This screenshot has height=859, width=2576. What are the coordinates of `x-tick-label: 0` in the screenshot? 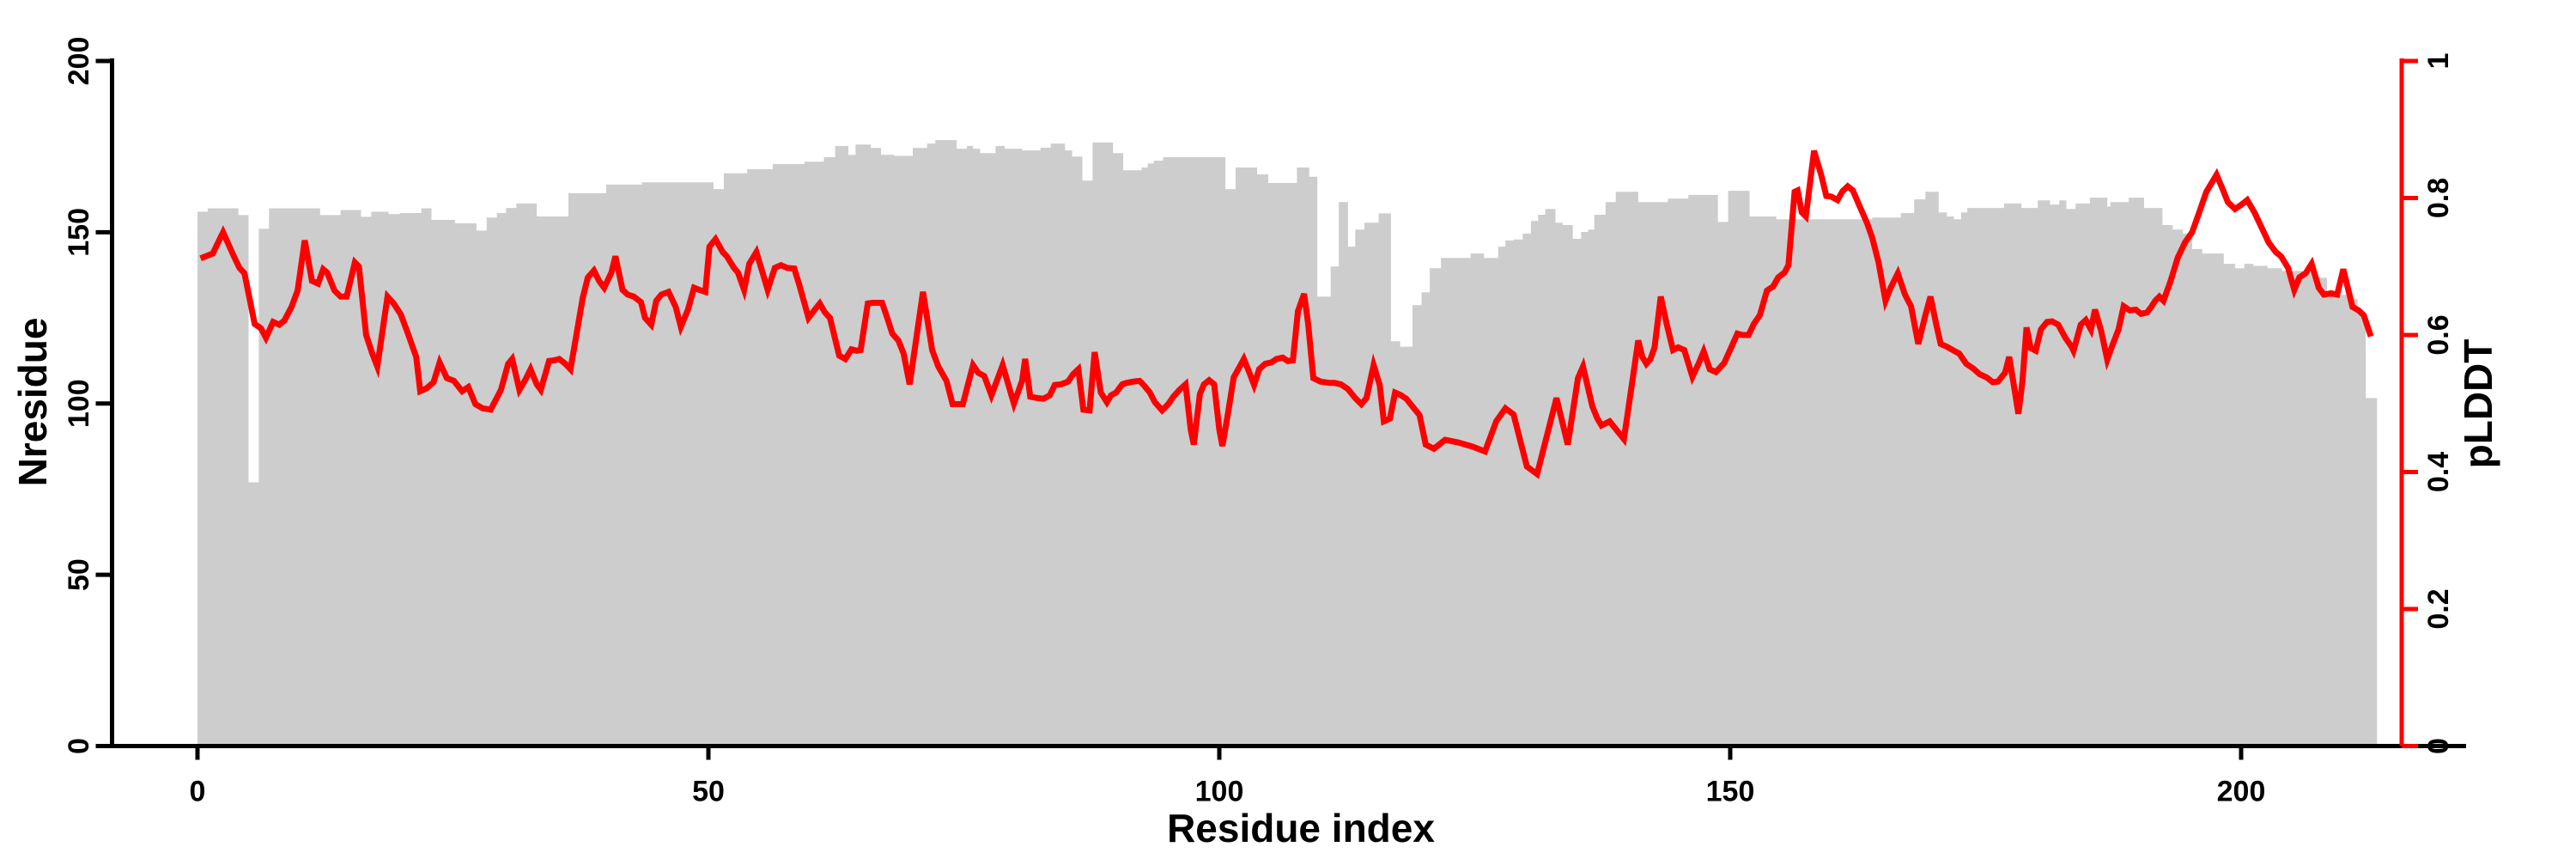 It's located at (198, 792).